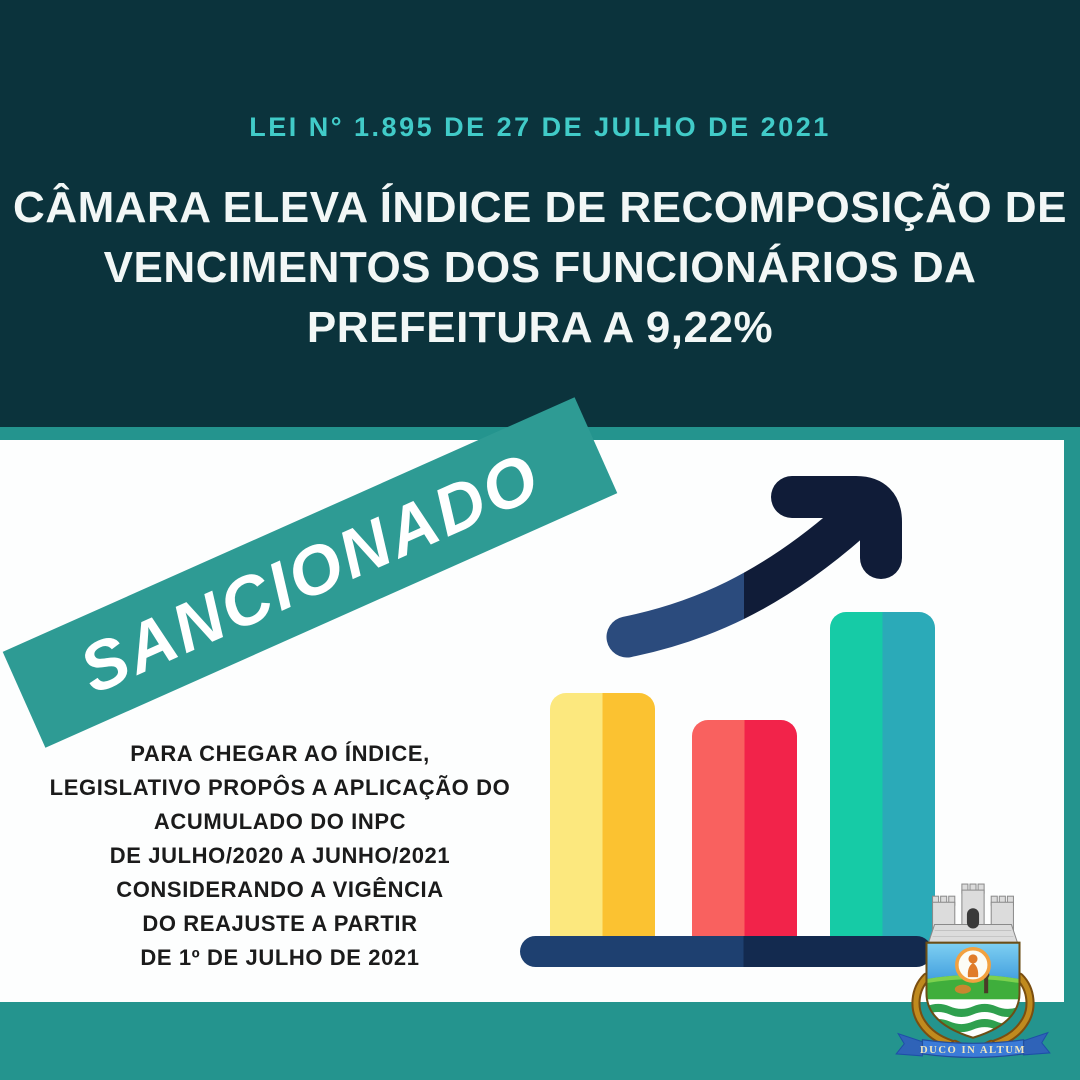  What do you see at coordinates (280, 753) in the screenshot?
I see `body-line-1: PARA CHEGAR AO ÍNDICE,` at bounding box center [280, 753].